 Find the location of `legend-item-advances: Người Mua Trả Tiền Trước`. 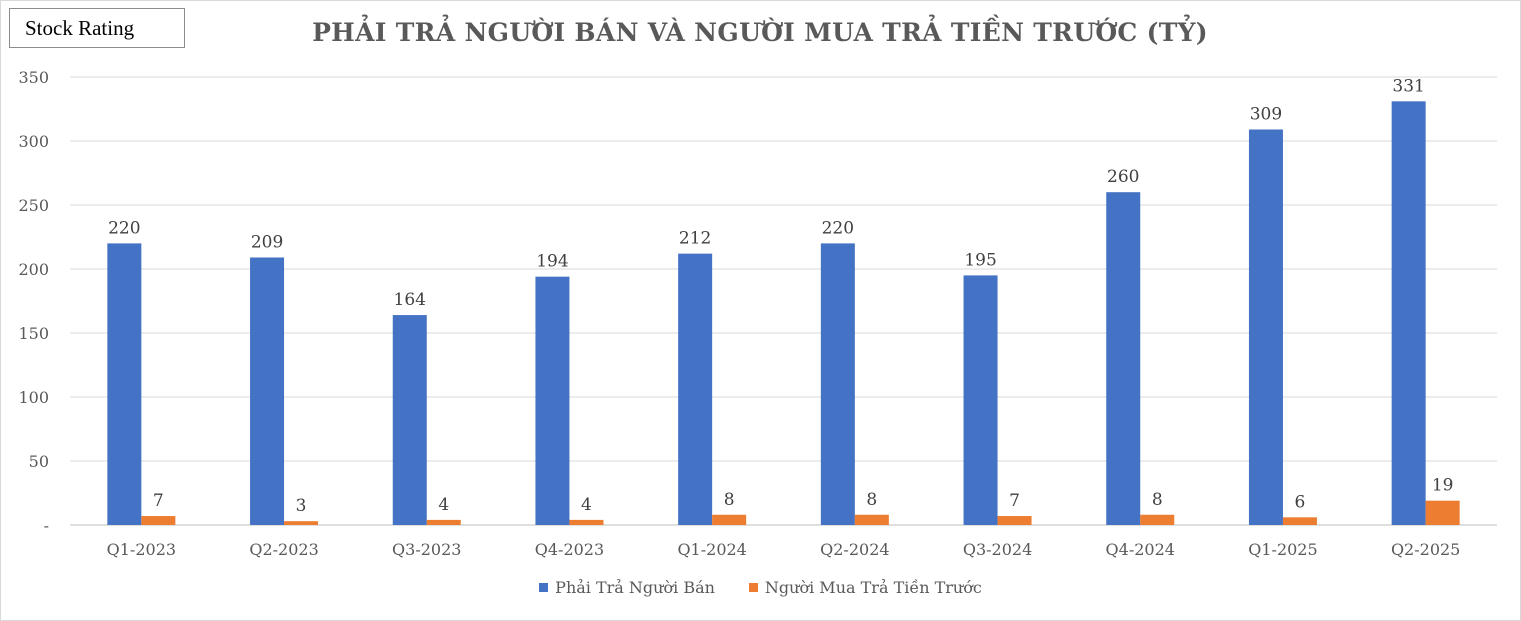

legend-item-advances: Người Mua Trả Tiền Trước is located at coordinates (865, 587).